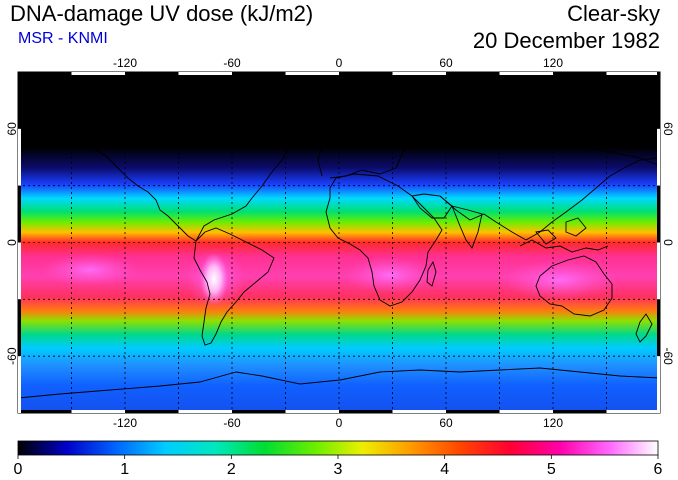 This screenshot has width=678, height=480. Describe the element at coordinates (338, 448) in the screenshot. I see `colorbar-strip` at that location.